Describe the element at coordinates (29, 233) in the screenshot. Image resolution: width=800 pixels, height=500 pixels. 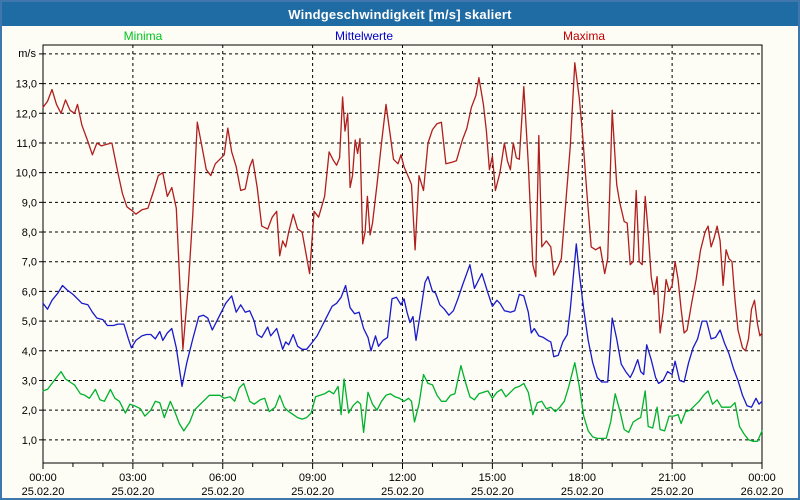
I see `y-tick-label: 8,0` at that location.